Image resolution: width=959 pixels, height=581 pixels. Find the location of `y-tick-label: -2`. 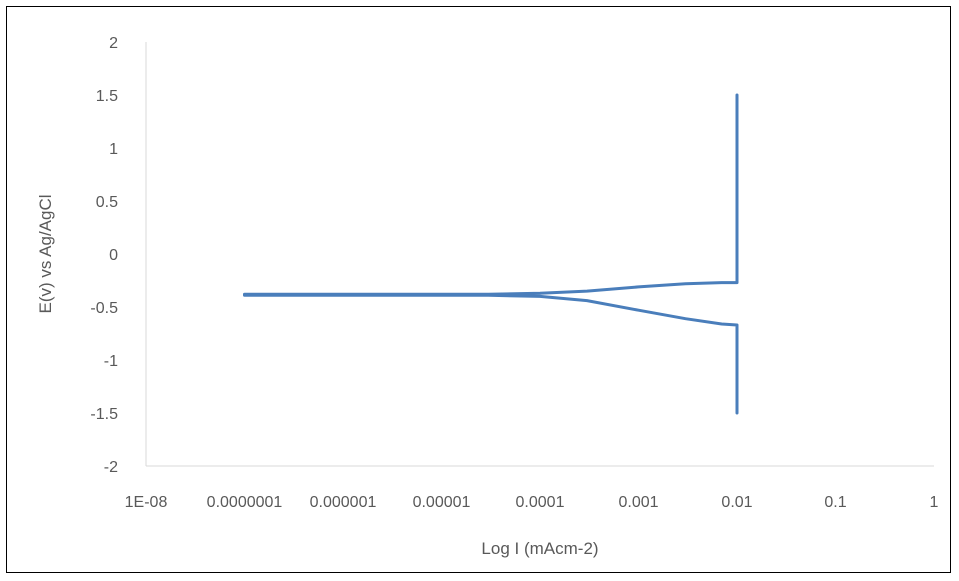

y-tick-label: -2 is located at coordinates (111, 467).